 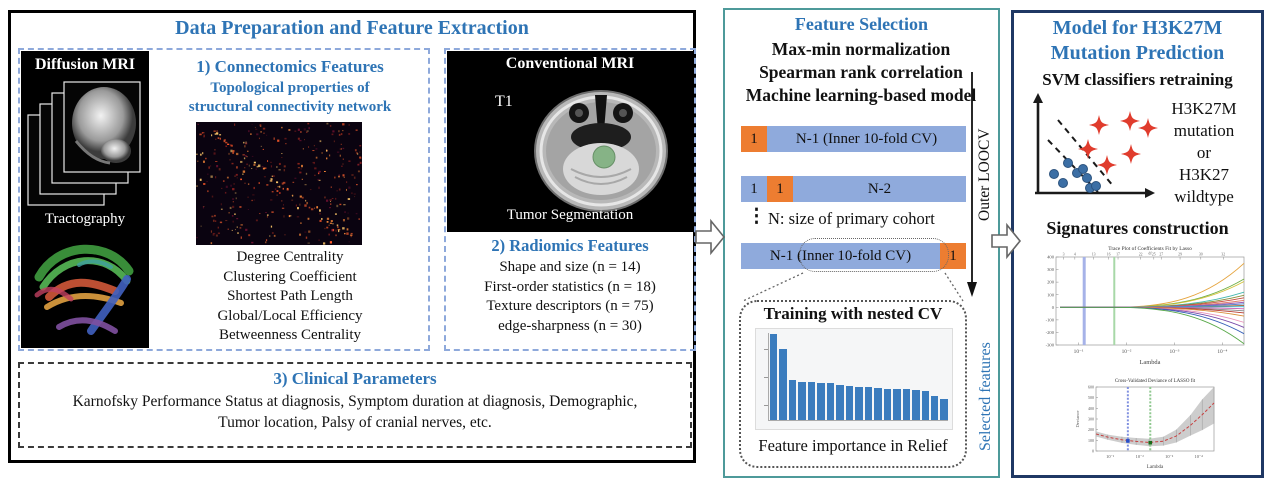 I want to click on cv-cell: N-2, so click(x=879, y=189).